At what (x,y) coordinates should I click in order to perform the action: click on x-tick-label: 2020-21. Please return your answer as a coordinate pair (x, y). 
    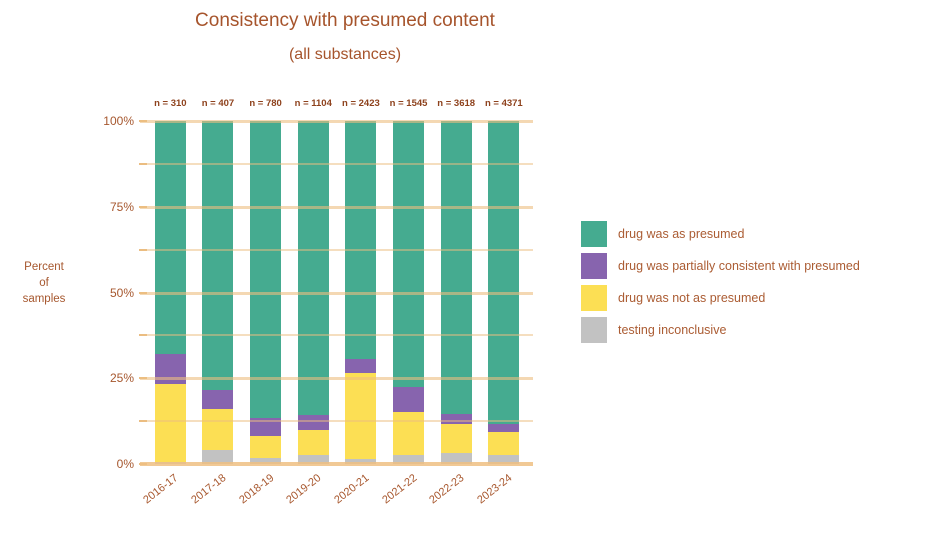
    Looking at the image, I should click on (352, 489).